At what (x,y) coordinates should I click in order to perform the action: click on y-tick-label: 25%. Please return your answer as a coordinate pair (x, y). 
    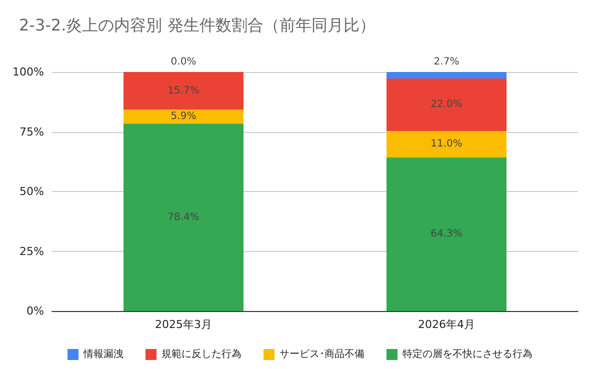
    Looking at the image, I should click on (32, 251).